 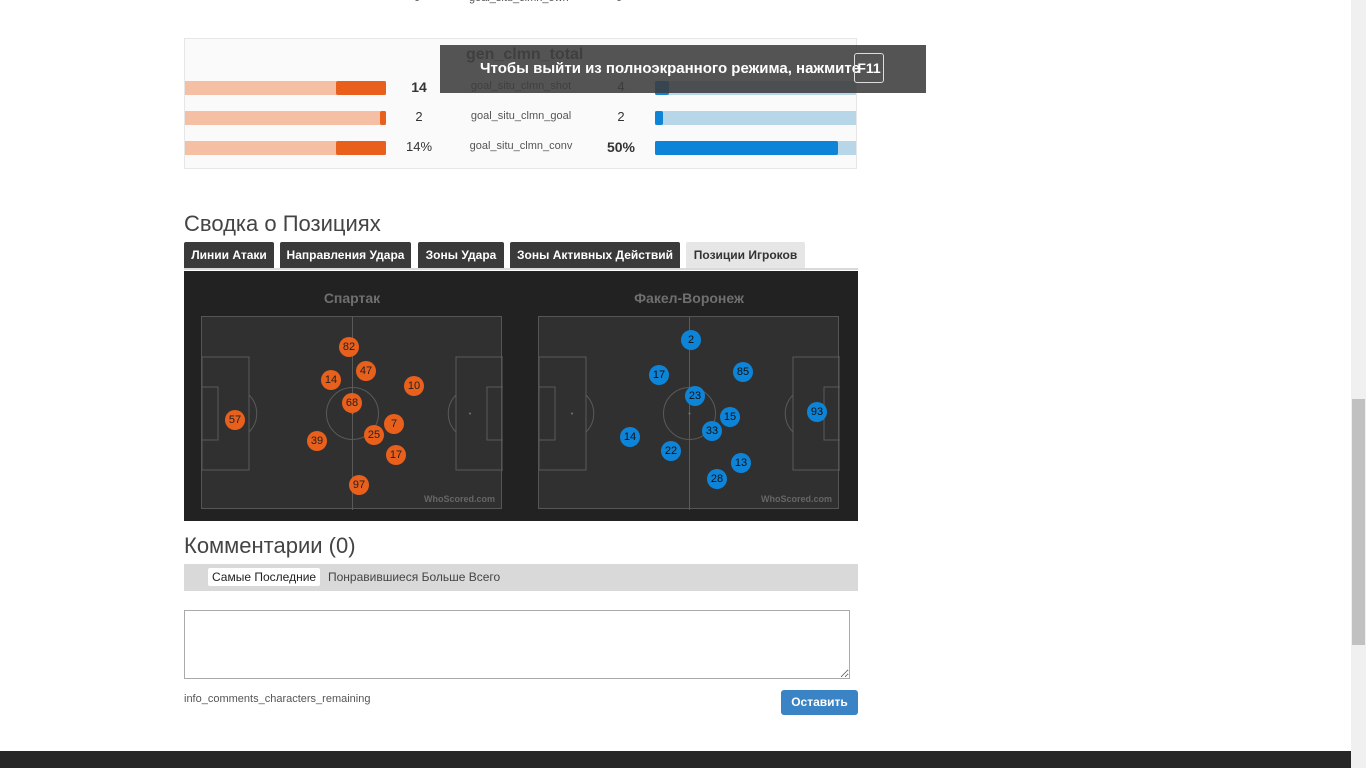 I want to click on tab-shot-zones: Зоны Удара, so click(x=461, y=255).